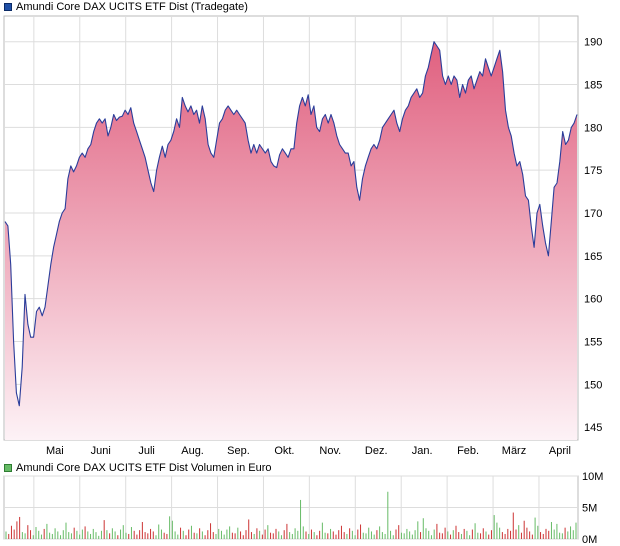  What do you see at coordinates (468, 451) in the screenshot?
I see `month-tick-label: Feb.` at bounding box center [468, 451].